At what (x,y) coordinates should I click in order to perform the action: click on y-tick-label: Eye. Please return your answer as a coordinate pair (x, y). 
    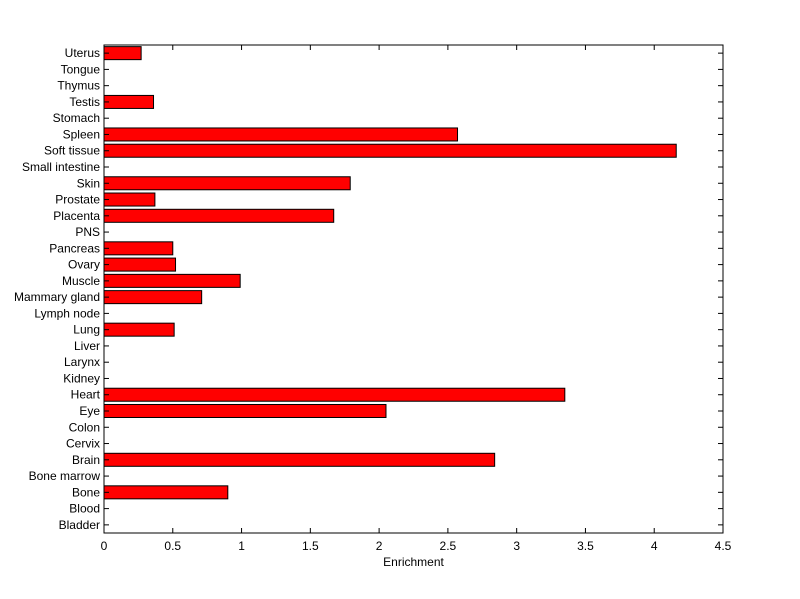
    Looking at the image, I should click on (89, 411).